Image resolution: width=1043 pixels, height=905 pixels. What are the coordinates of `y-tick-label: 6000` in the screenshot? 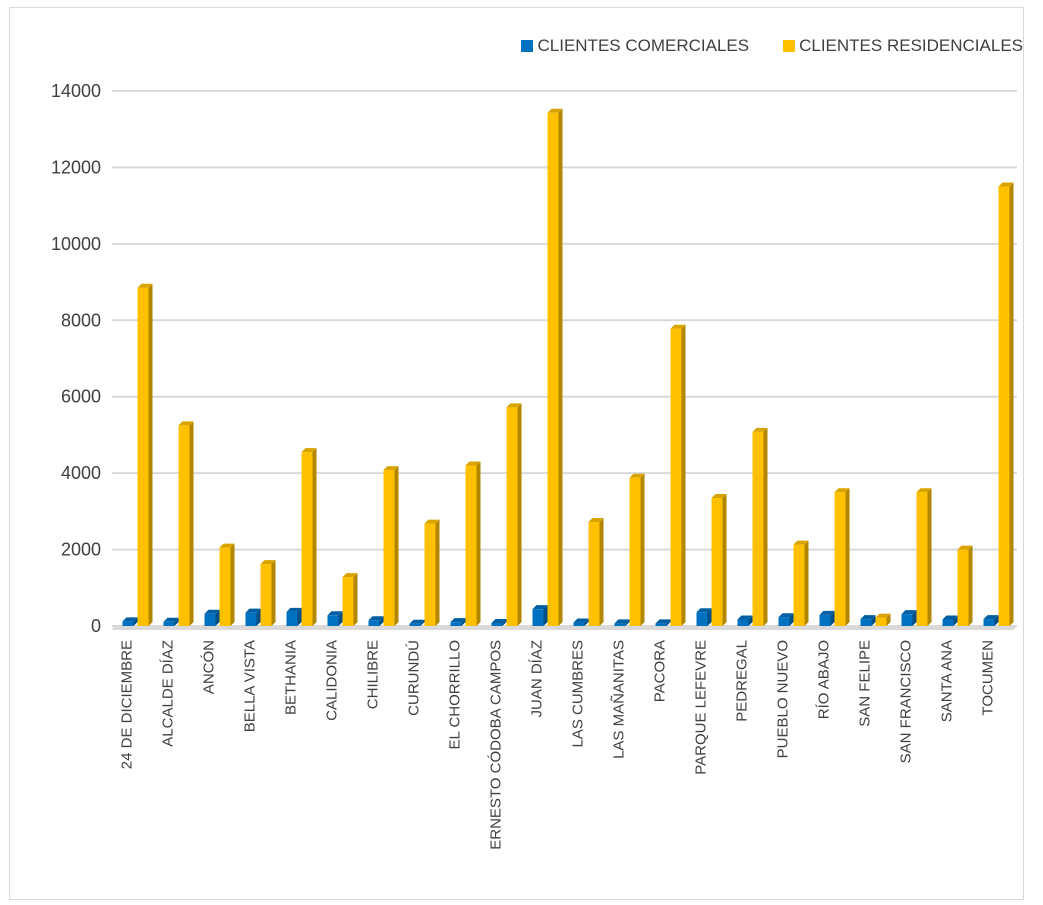 It's located at (81, 397).